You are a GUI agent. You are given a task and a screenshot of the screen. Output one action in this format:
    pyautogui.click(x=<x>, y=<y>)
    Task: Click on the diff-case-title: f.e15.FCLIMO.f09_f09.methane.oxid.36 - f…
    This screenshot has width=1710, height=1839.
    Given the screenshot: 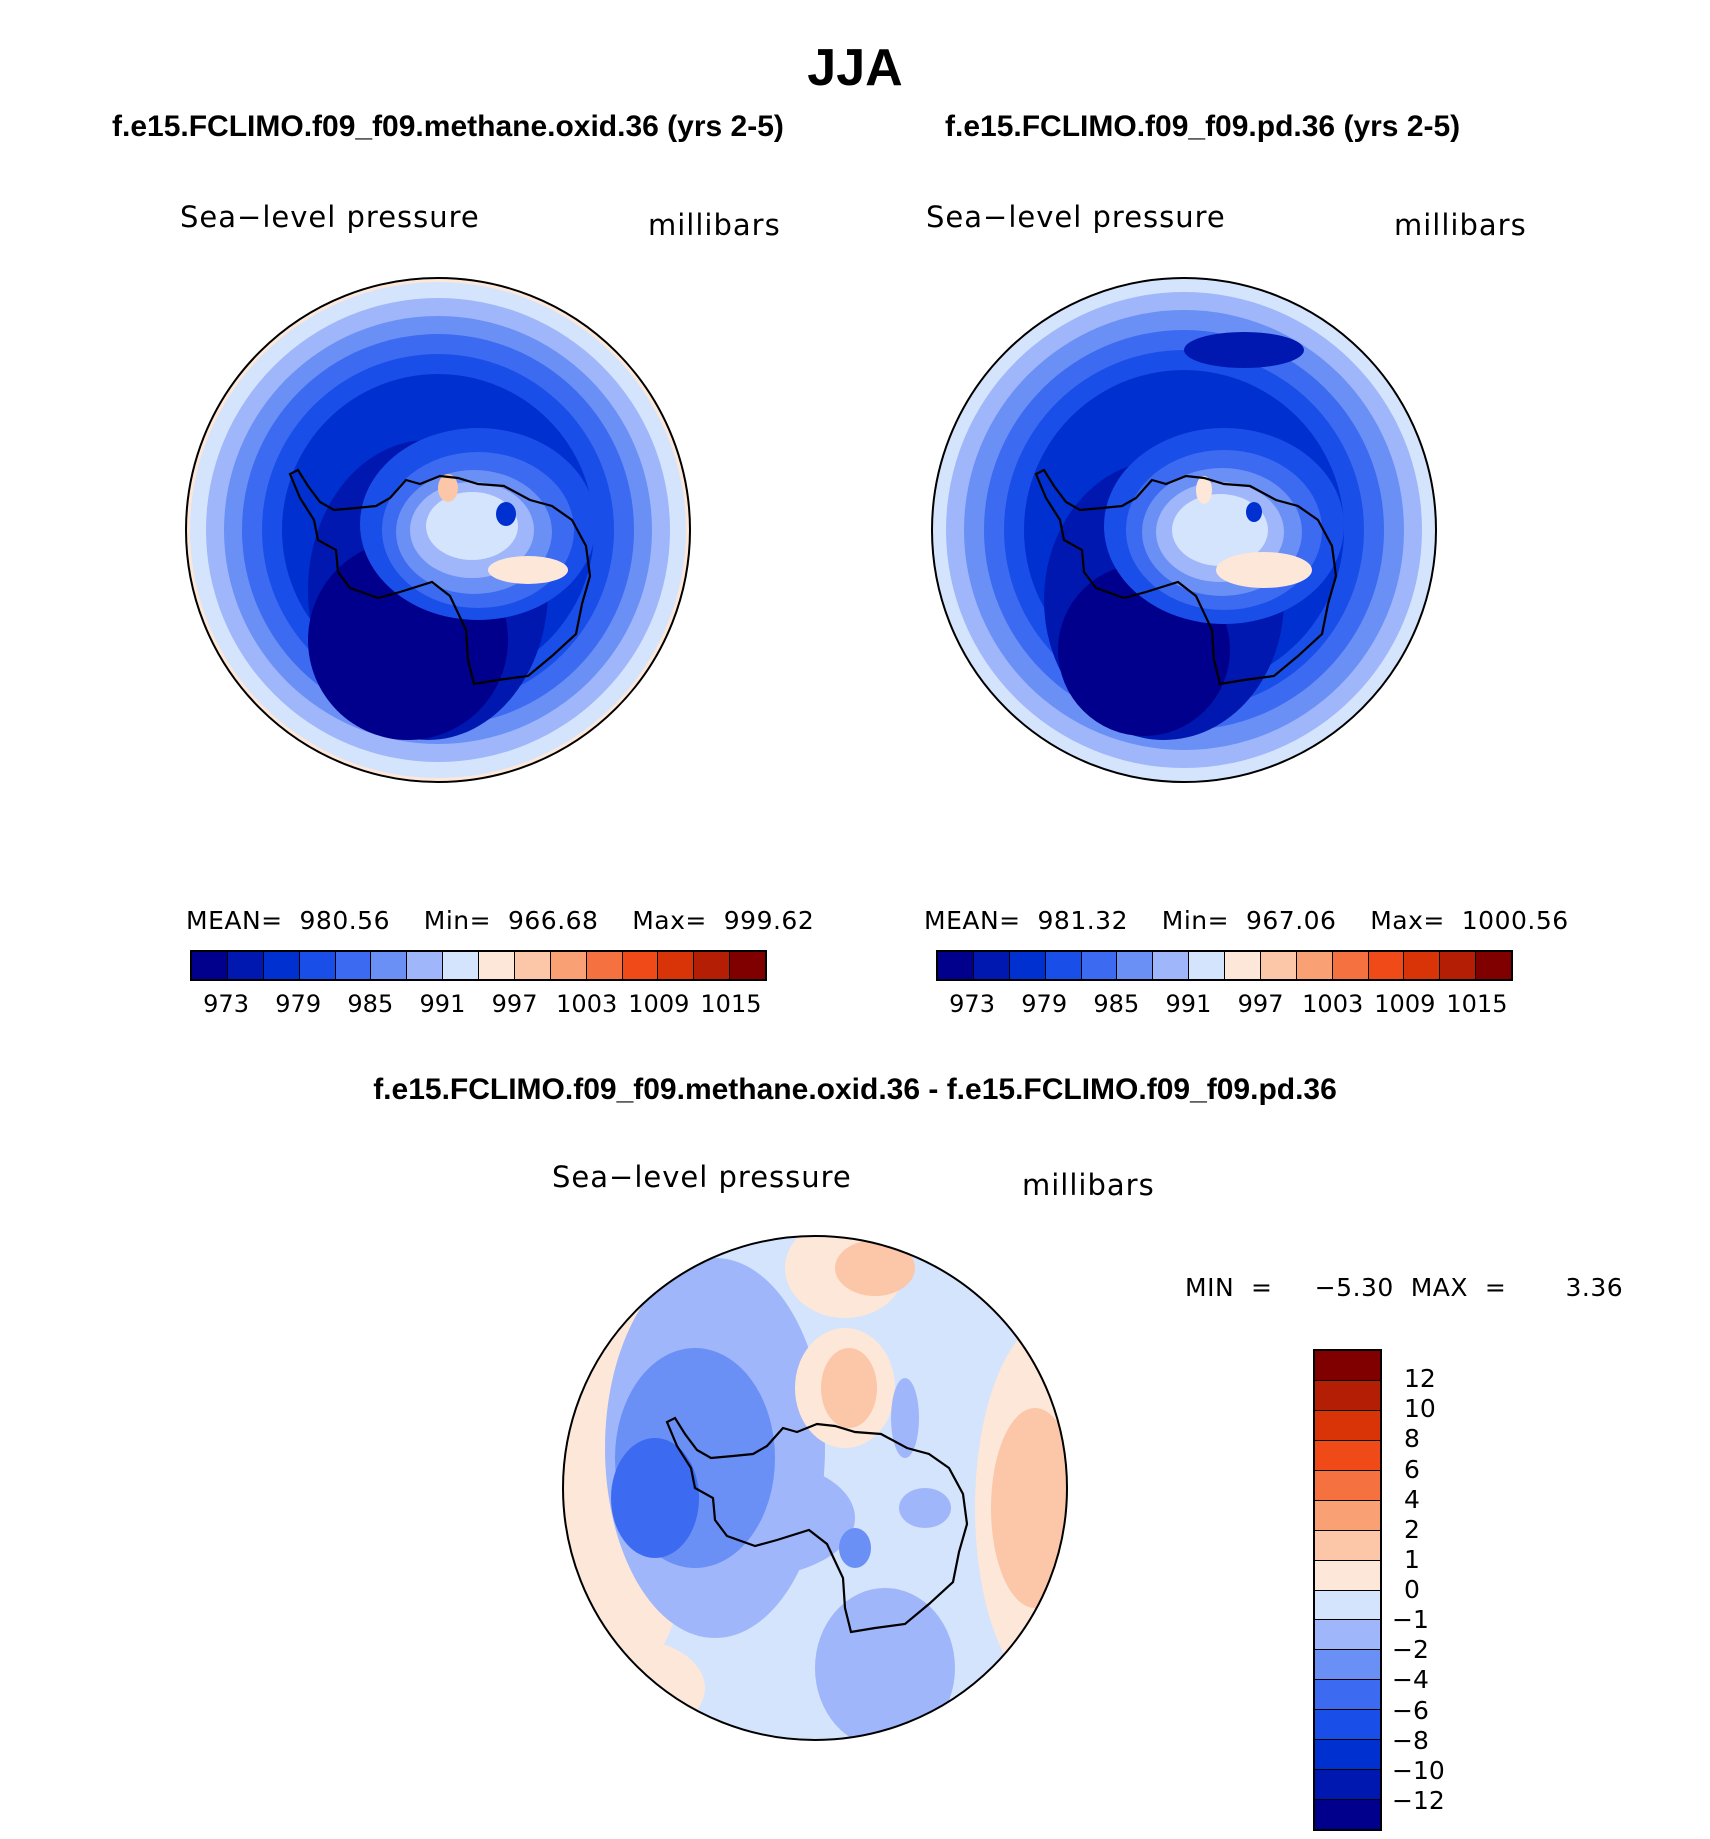 What is the action you would take?
    pyautogui.click(x=855, y=1089)
    